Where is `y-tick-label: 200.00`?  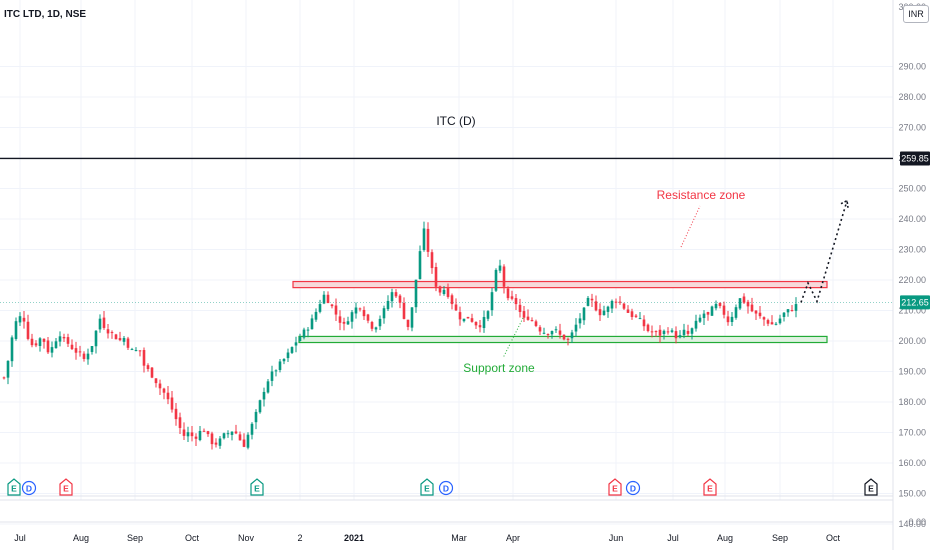
y-tick-label: 200.00 is located at coordinates (912, 341).